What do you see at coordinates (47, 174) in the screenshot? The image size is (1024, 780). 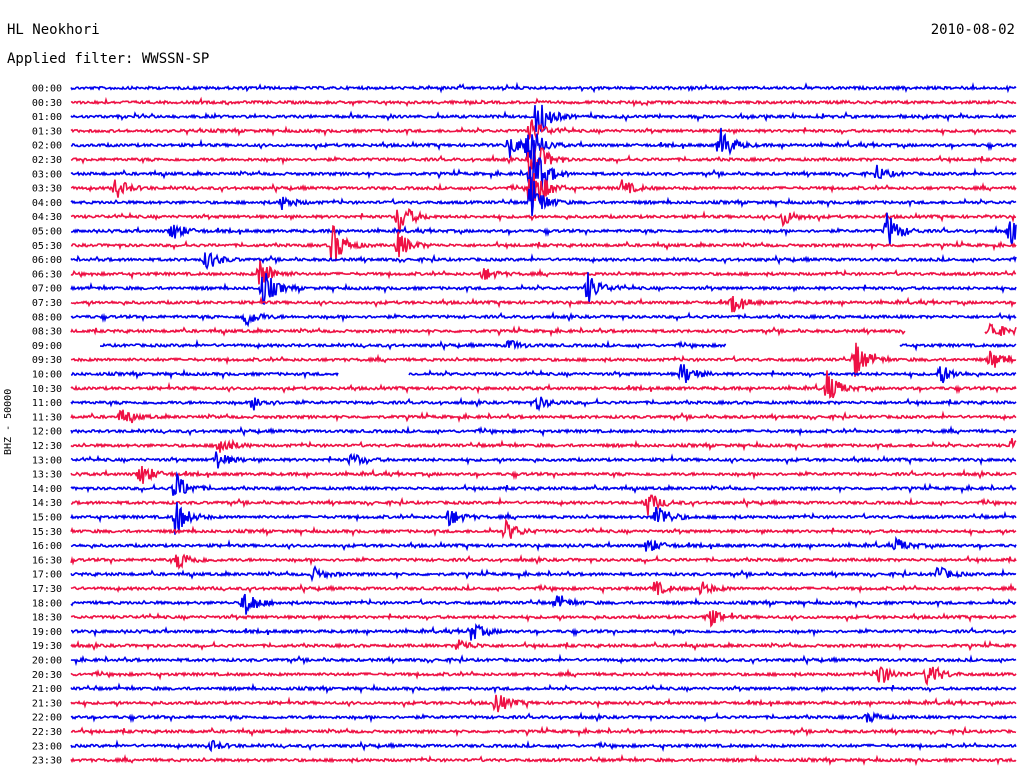 I see `row-time-label: 03:00` at bounding box center [47, 174].